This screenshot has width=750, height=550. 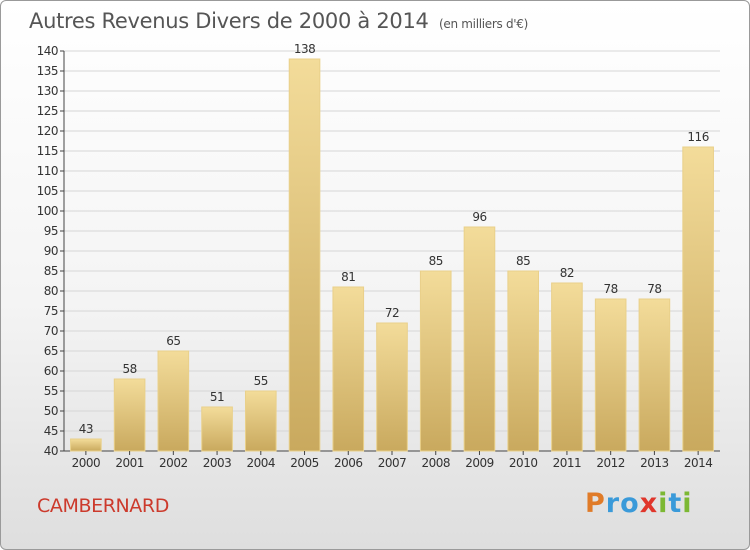 What do you see at coordinates (51, 331) in the screenshot?
I see `y-tick-label: 70` at bounding box center [51, 331].